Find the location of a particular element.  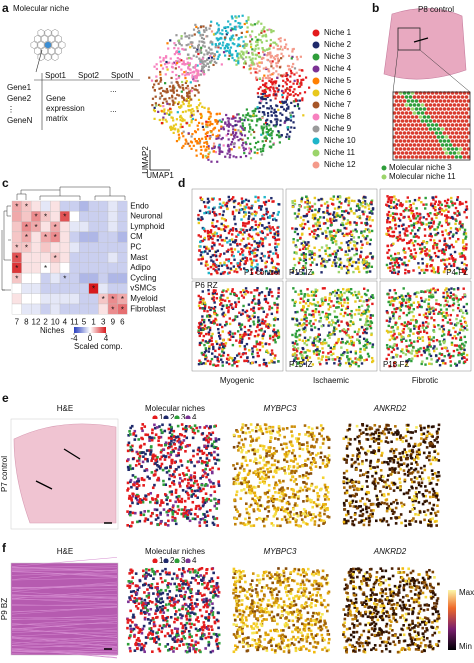

matrix-label: matrix is located at coordinates (57, 118).